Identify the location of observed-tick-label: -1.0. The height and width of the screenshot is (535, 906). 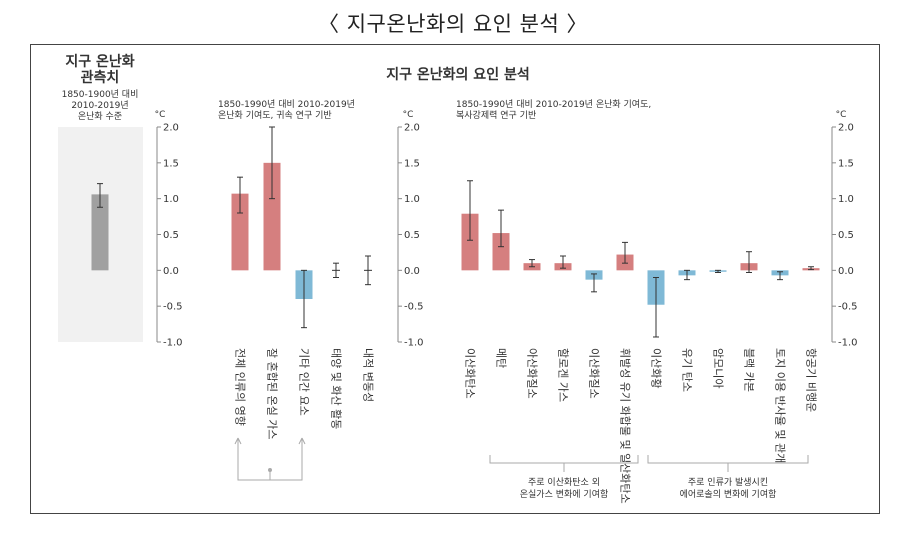
(173, 343).